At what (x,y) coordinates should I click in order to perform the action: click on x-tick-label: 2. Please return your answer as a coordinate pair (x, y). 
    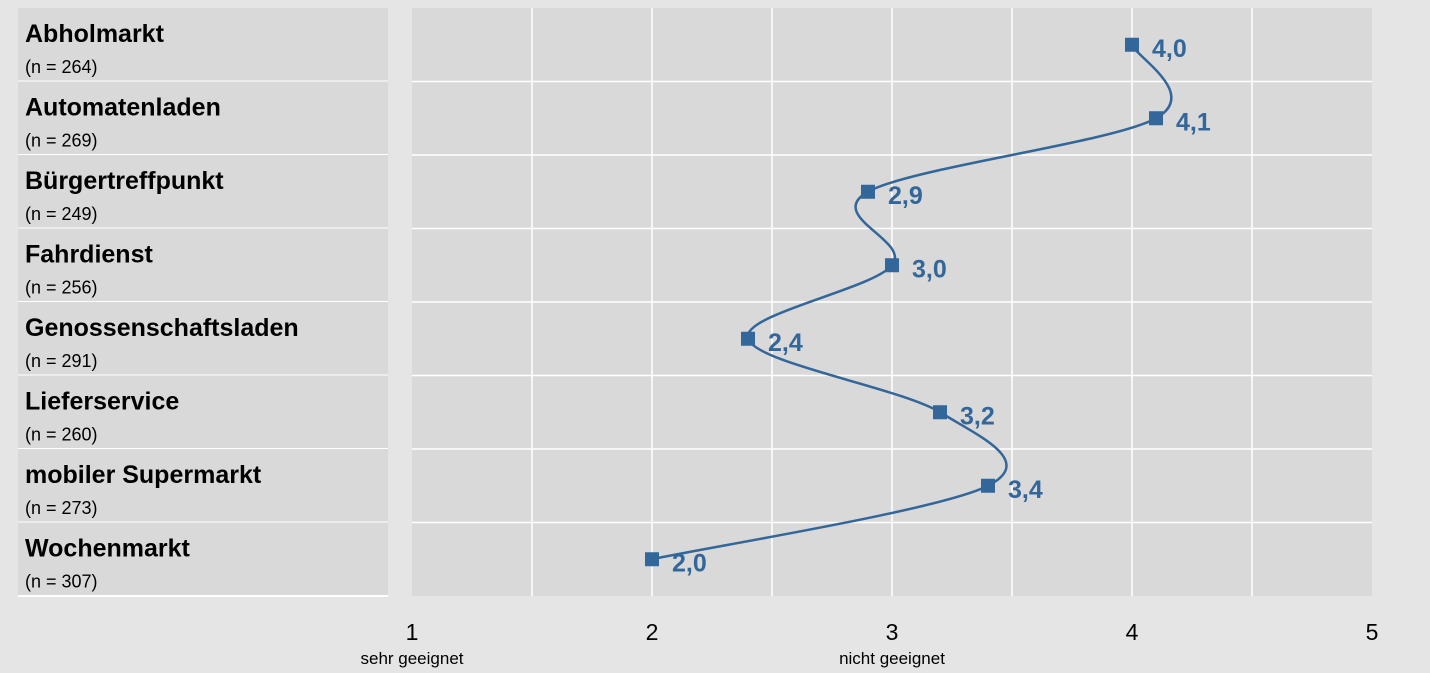
    Looking at the image, I should click on (652, 632).